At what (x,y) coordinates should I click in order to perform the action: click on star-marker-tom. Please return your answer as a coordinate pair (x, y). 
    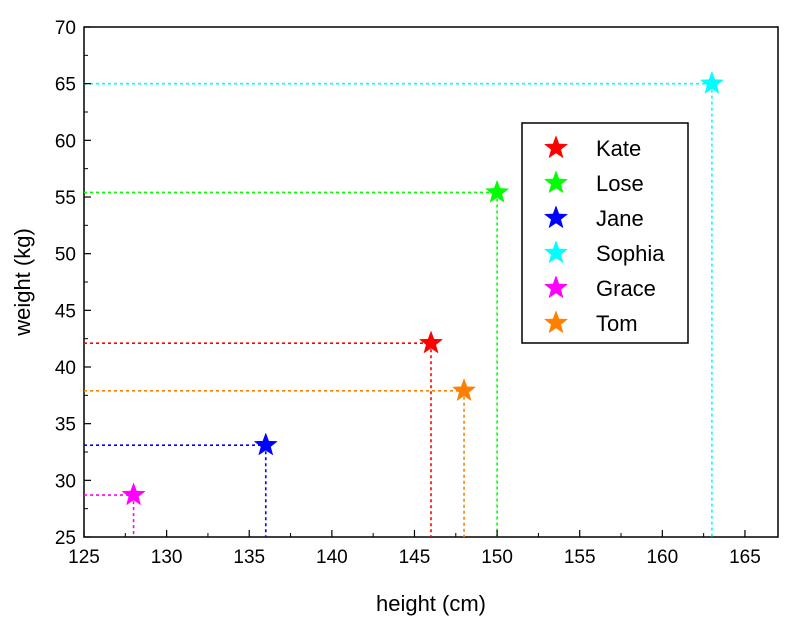
    Looking at the image, I should click on (464, 390).